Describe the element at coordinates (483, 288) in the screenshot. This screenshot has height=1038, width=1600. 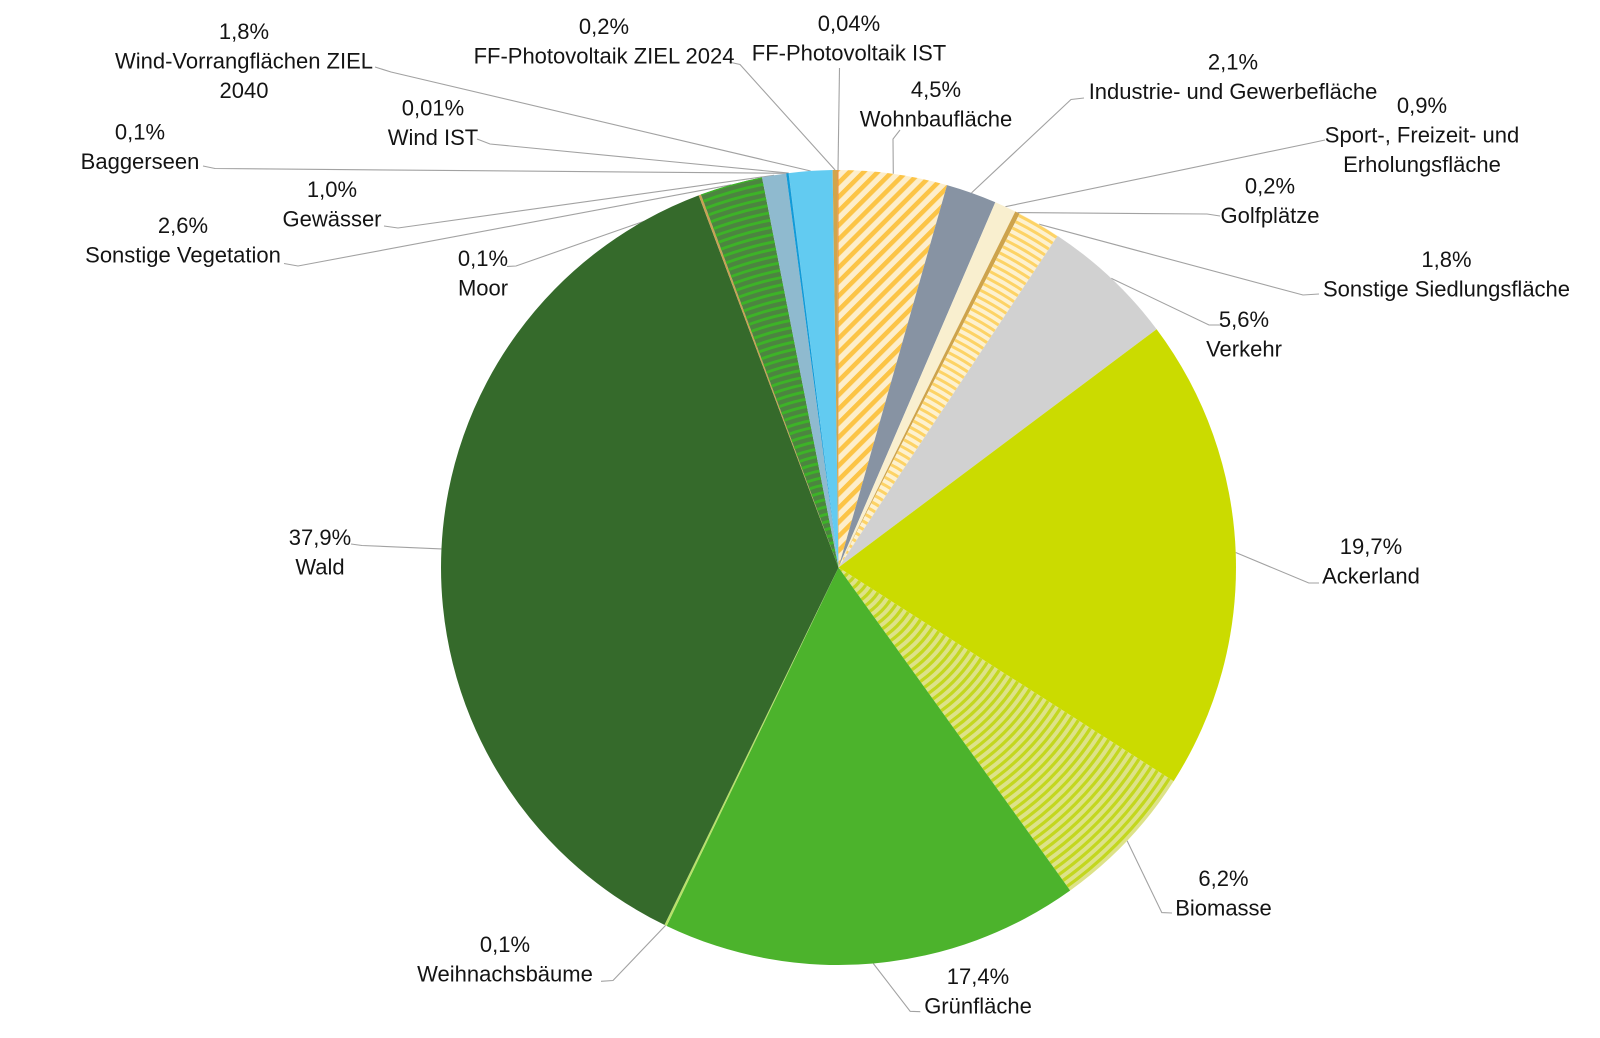
I see `svg-text: Moor` at that location.